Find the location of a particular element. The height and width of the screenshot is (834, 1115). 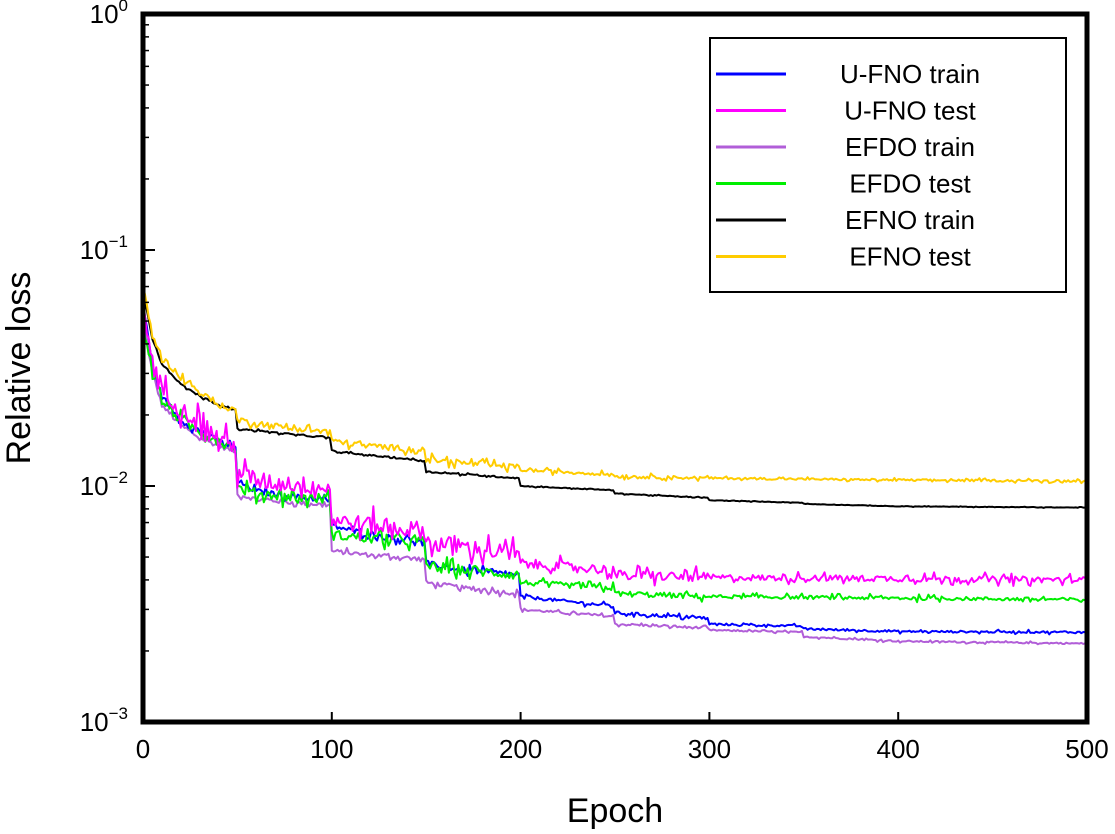

legend-label: EFNO train is located at coordinates (910, 220).